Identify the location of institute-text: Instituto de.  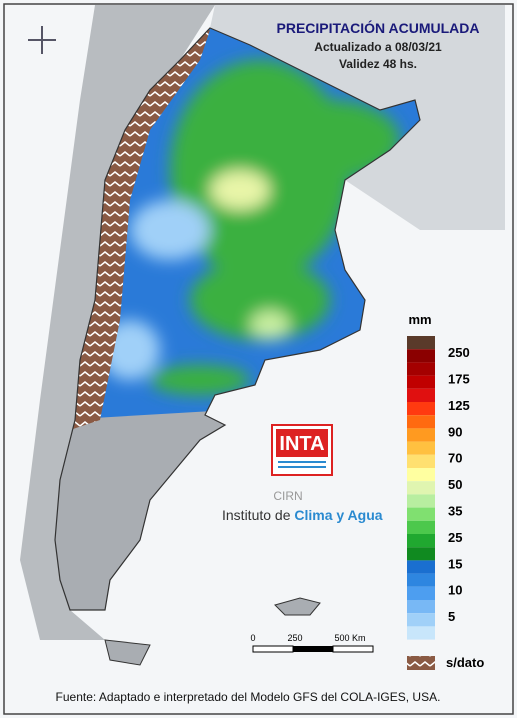
(258, 515).